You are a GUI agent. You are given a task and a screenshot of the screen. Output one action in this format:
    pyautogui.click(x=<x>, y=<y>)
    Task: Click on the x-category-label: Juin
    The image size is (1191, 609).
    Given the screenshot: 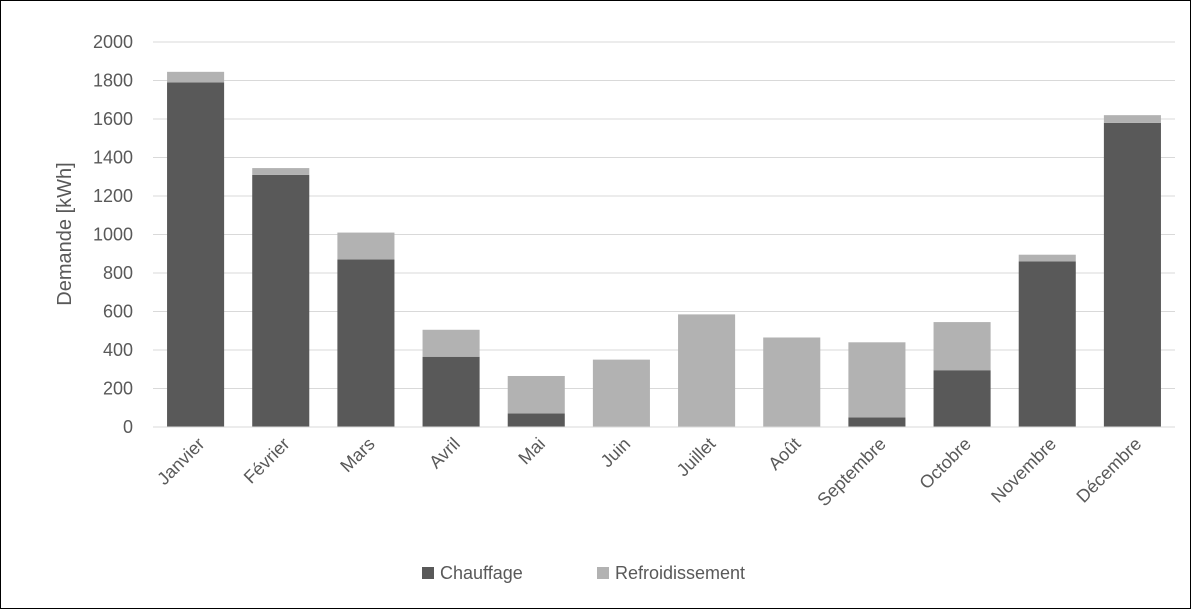 What is the action you would take?
    pyautogui.click(x=615, y=452)
    